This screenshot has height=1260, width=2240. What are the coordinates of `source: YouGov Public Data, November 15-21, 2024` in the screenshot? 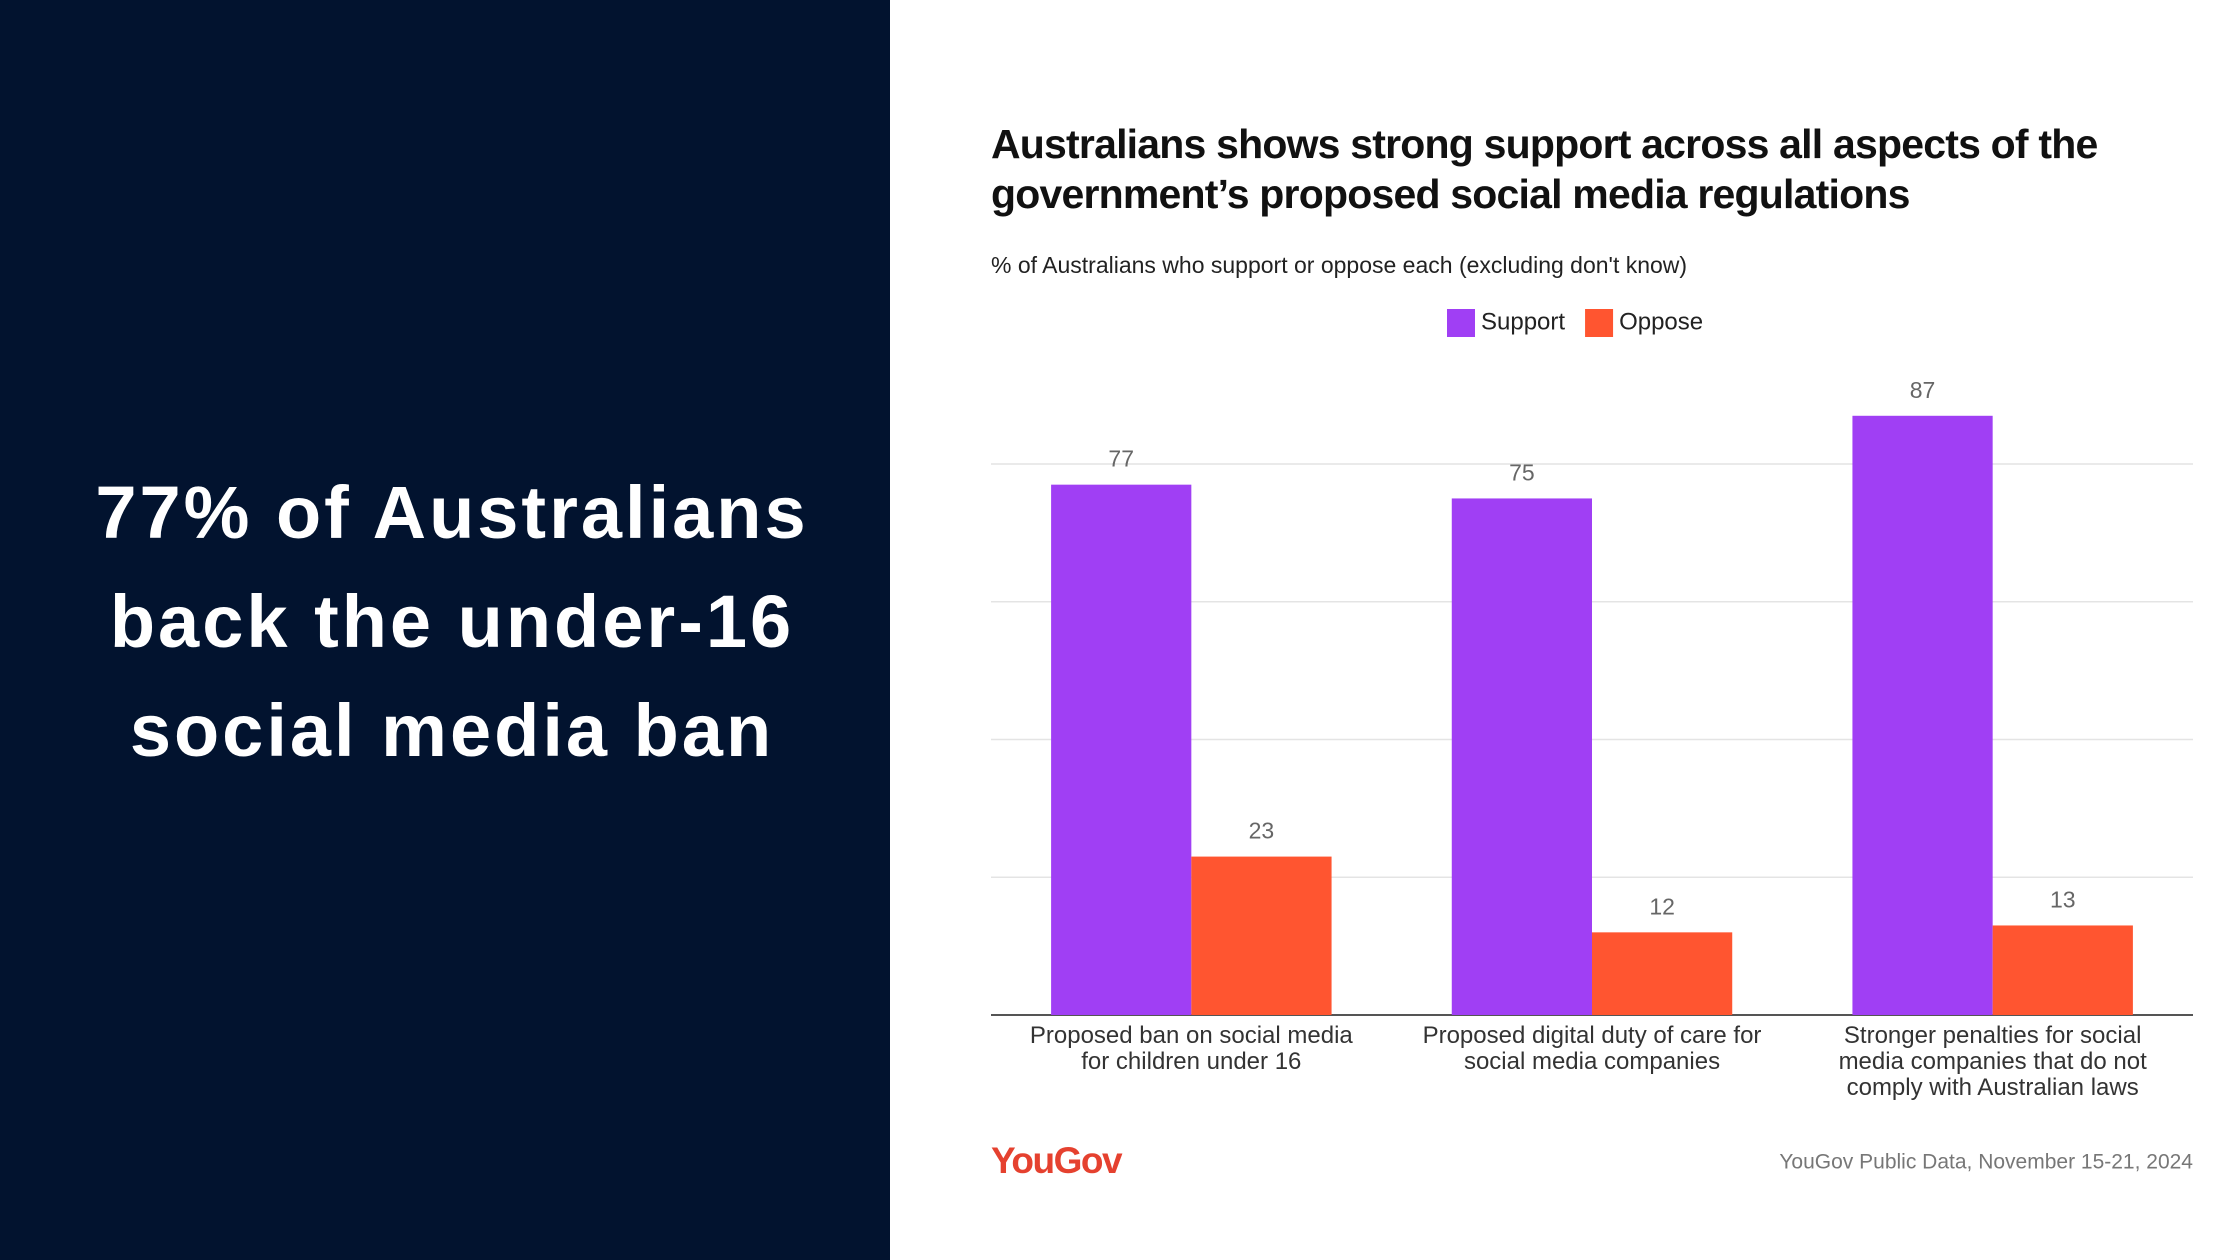 It's located at (1986, 1162).